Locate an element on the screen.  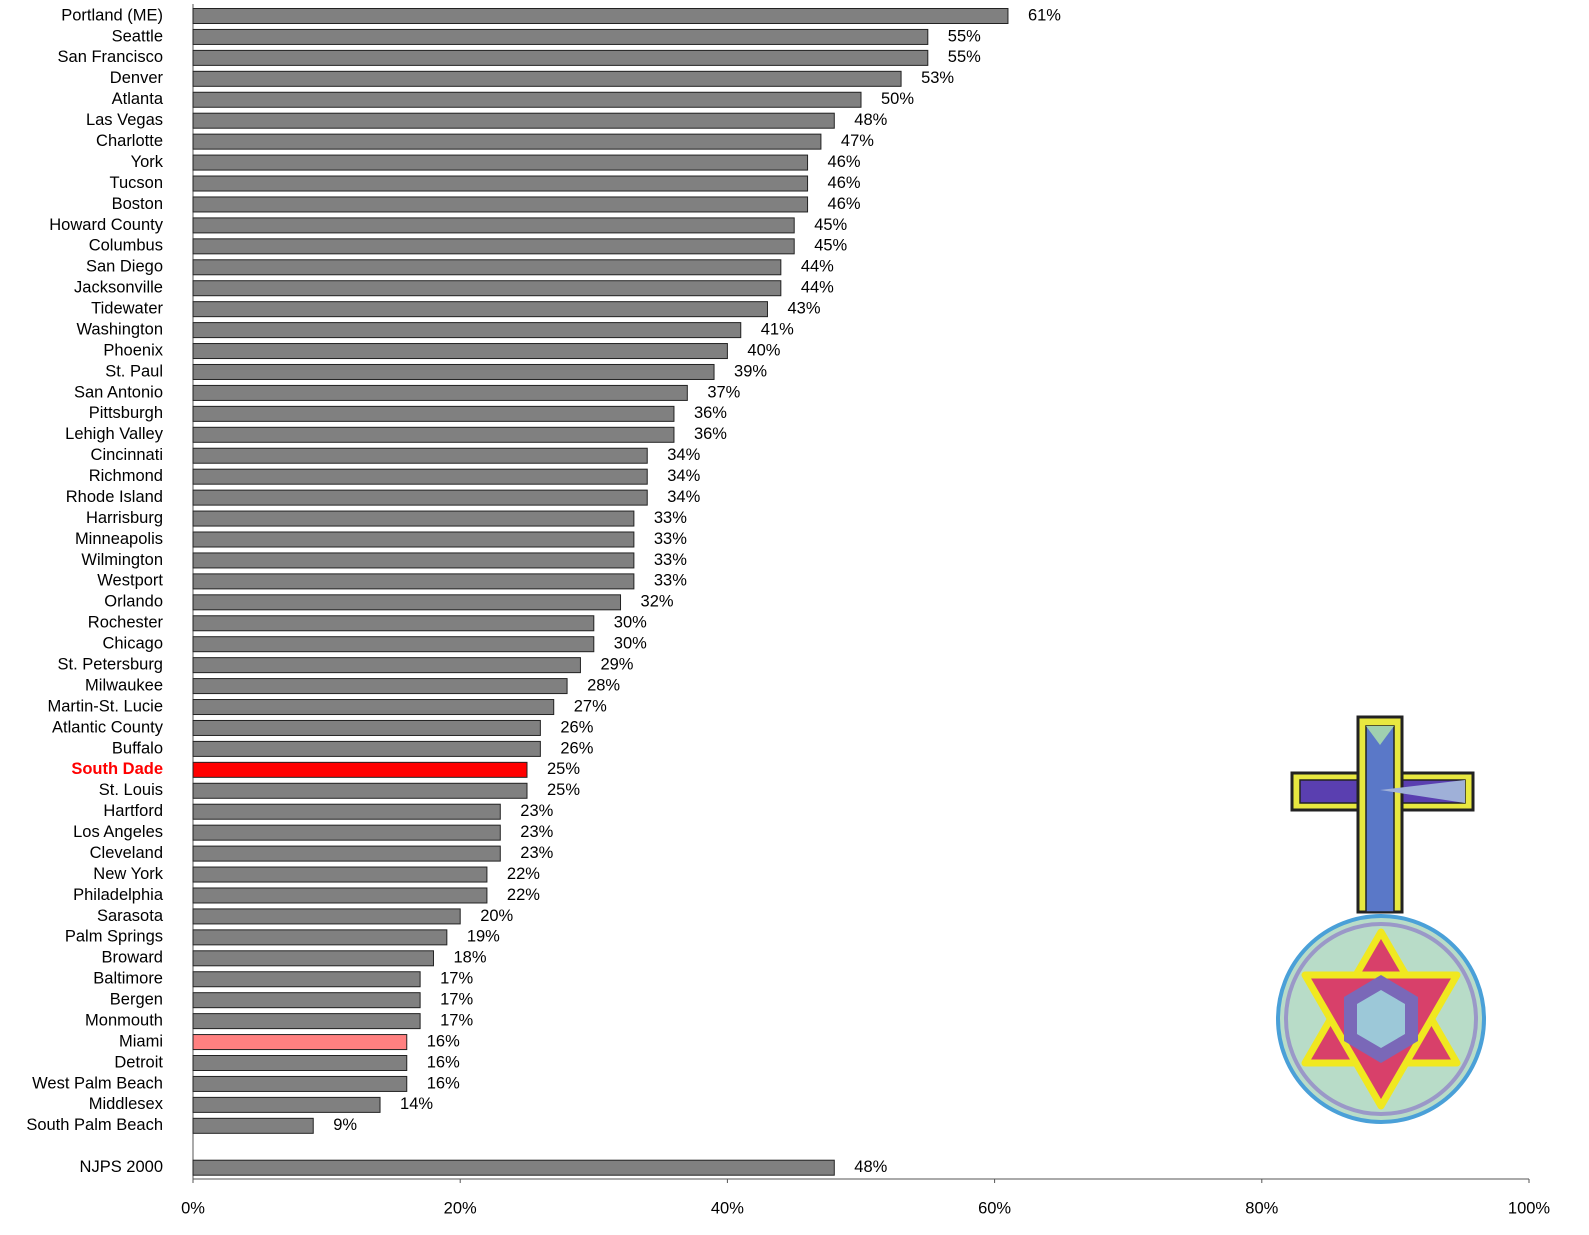
value-label: 9% is located at coordinates (345, 1125).